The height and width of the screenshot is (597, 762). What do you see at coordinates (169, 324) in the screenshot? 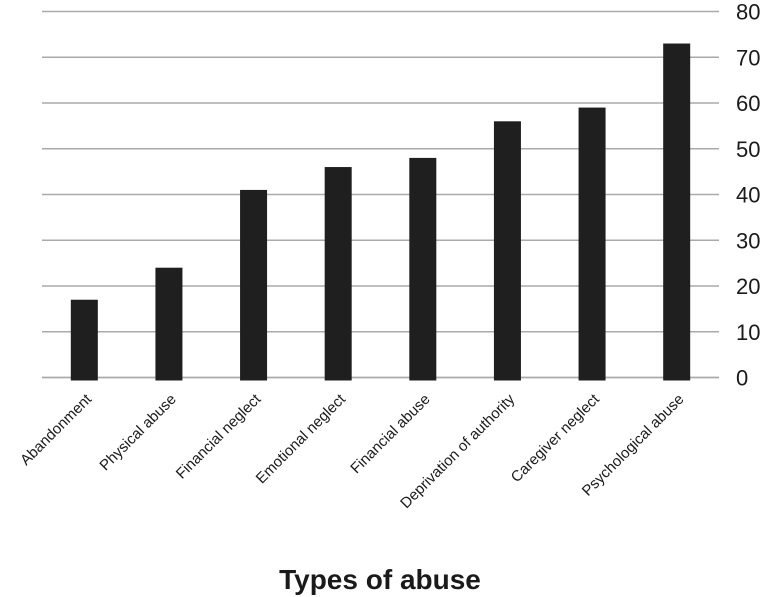
I see `bar-physical-abuse` at bounding box center [169, 324].